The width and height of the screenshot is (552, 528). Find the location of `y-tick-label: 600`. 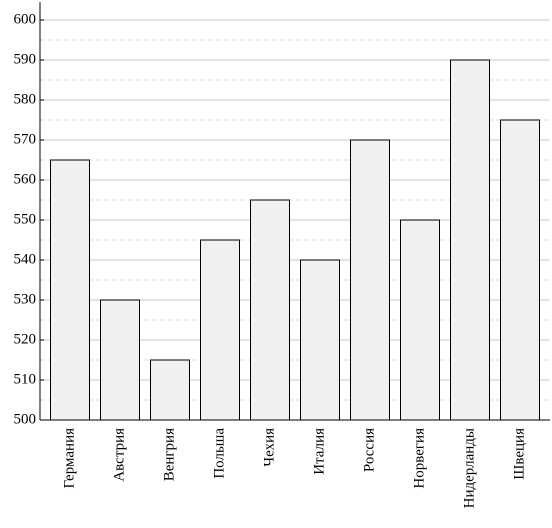

y-tick-label: 600 is located at coordinates (25, 19).